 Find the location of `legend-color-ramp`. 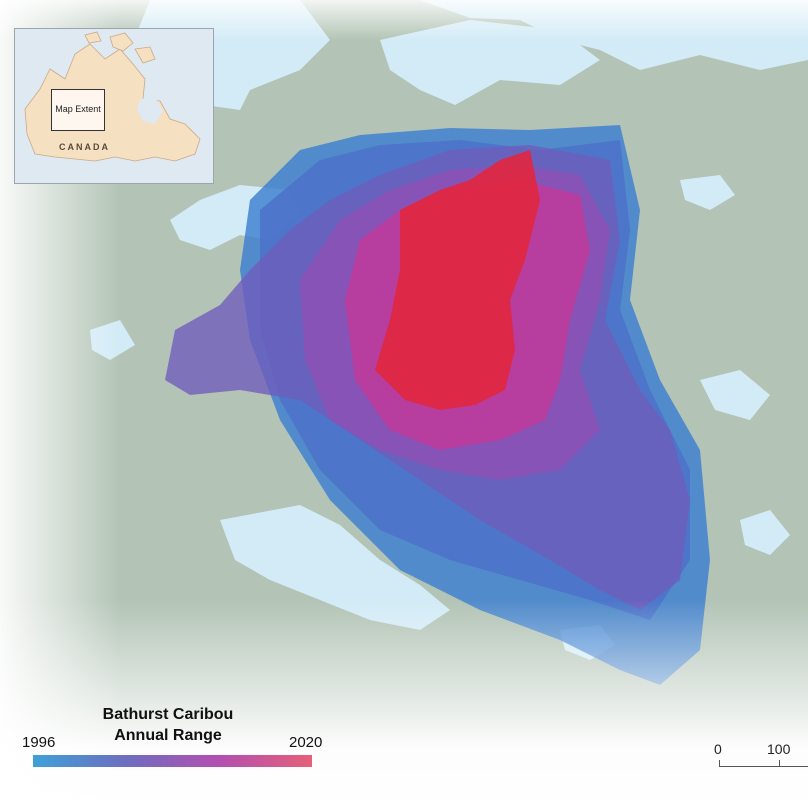

legend-color-ramp is located at coordinates (172, 761).